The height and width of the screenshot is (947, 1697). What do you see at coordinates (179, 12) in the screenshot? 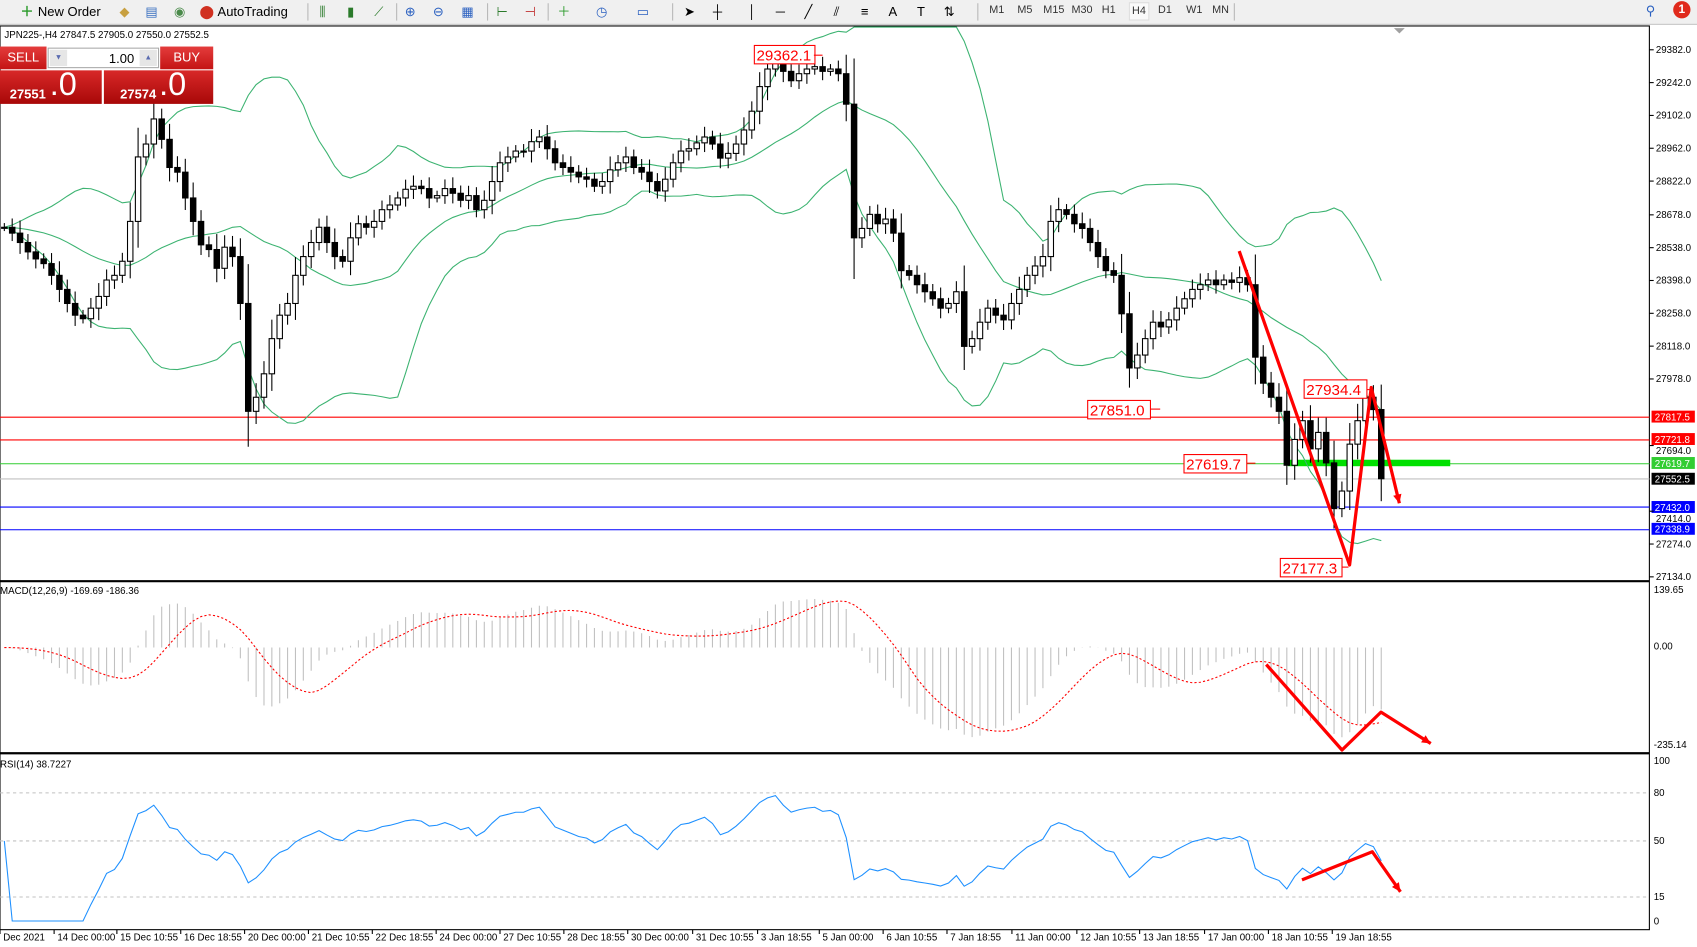
I see `signals-icon: ◉` at bounding box center [179, 12].